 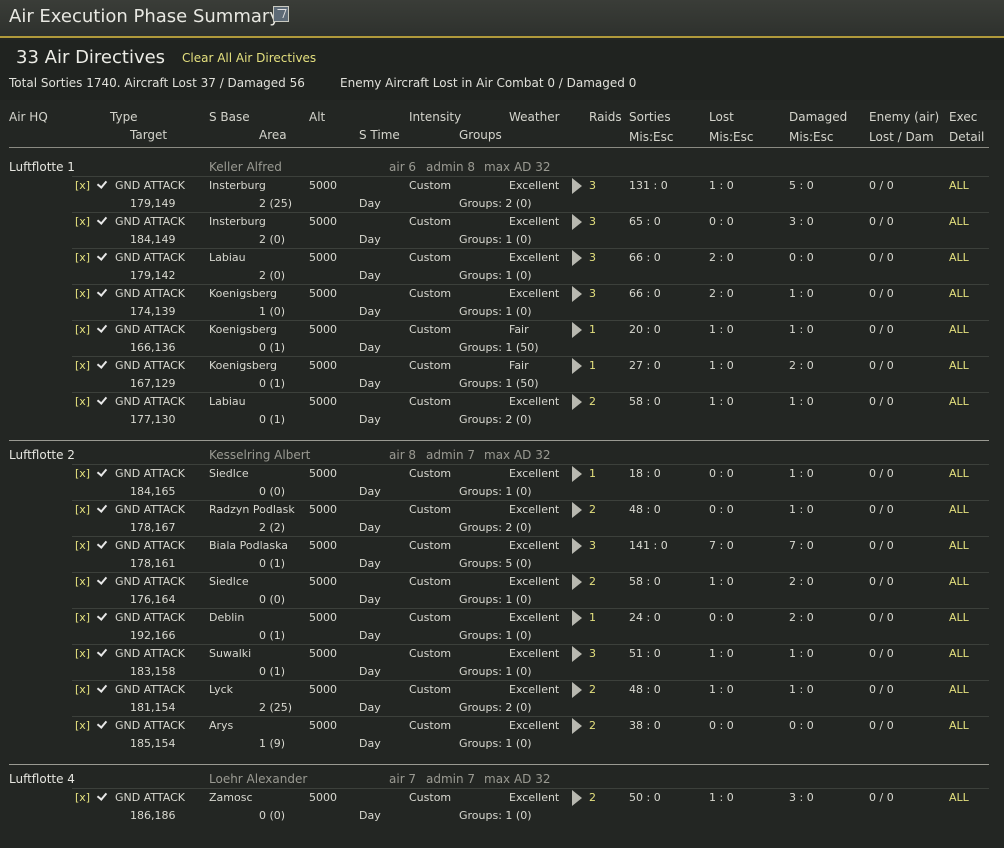 I want to click on target-hex: 186,186, so click(x=153, y=815).